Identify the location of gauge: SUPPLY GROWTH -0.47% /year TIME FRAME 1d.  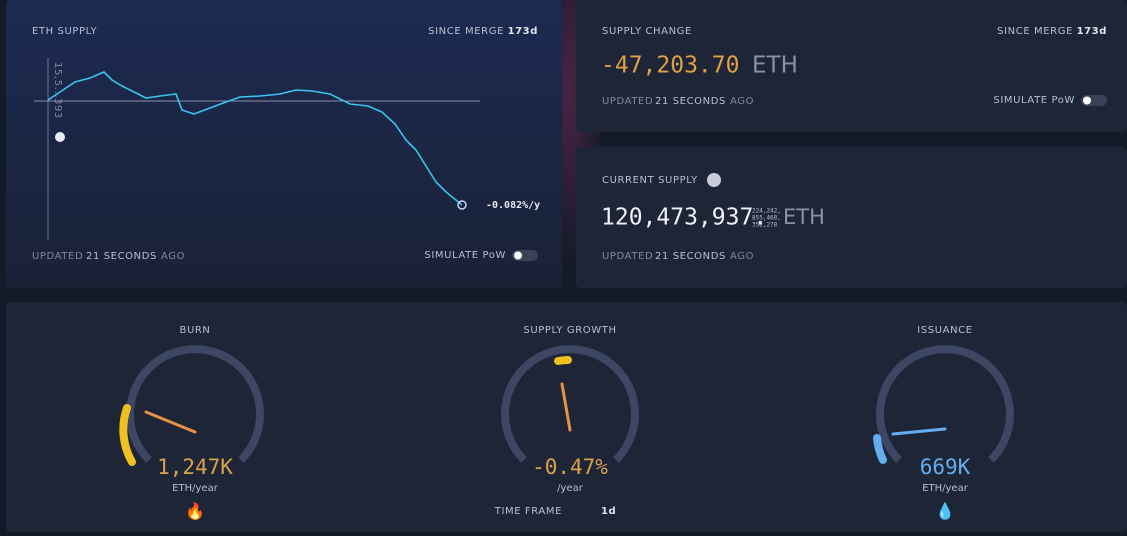
(566, 421).